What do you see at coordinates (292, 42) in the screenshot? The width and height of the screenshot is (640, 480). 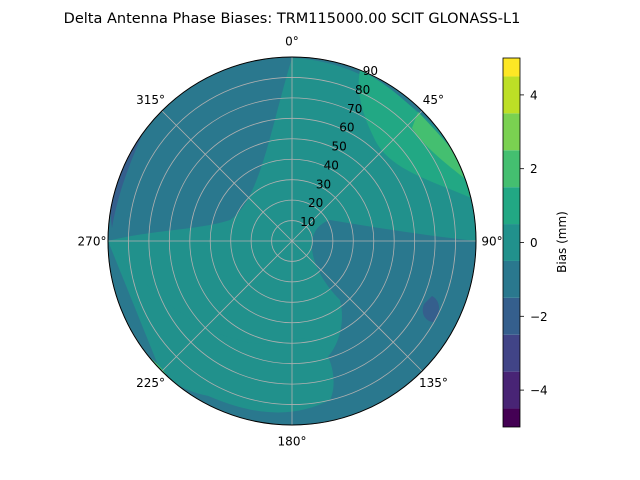 I see `azimuth-label-0: 0°` at bounding box center [292, 42].